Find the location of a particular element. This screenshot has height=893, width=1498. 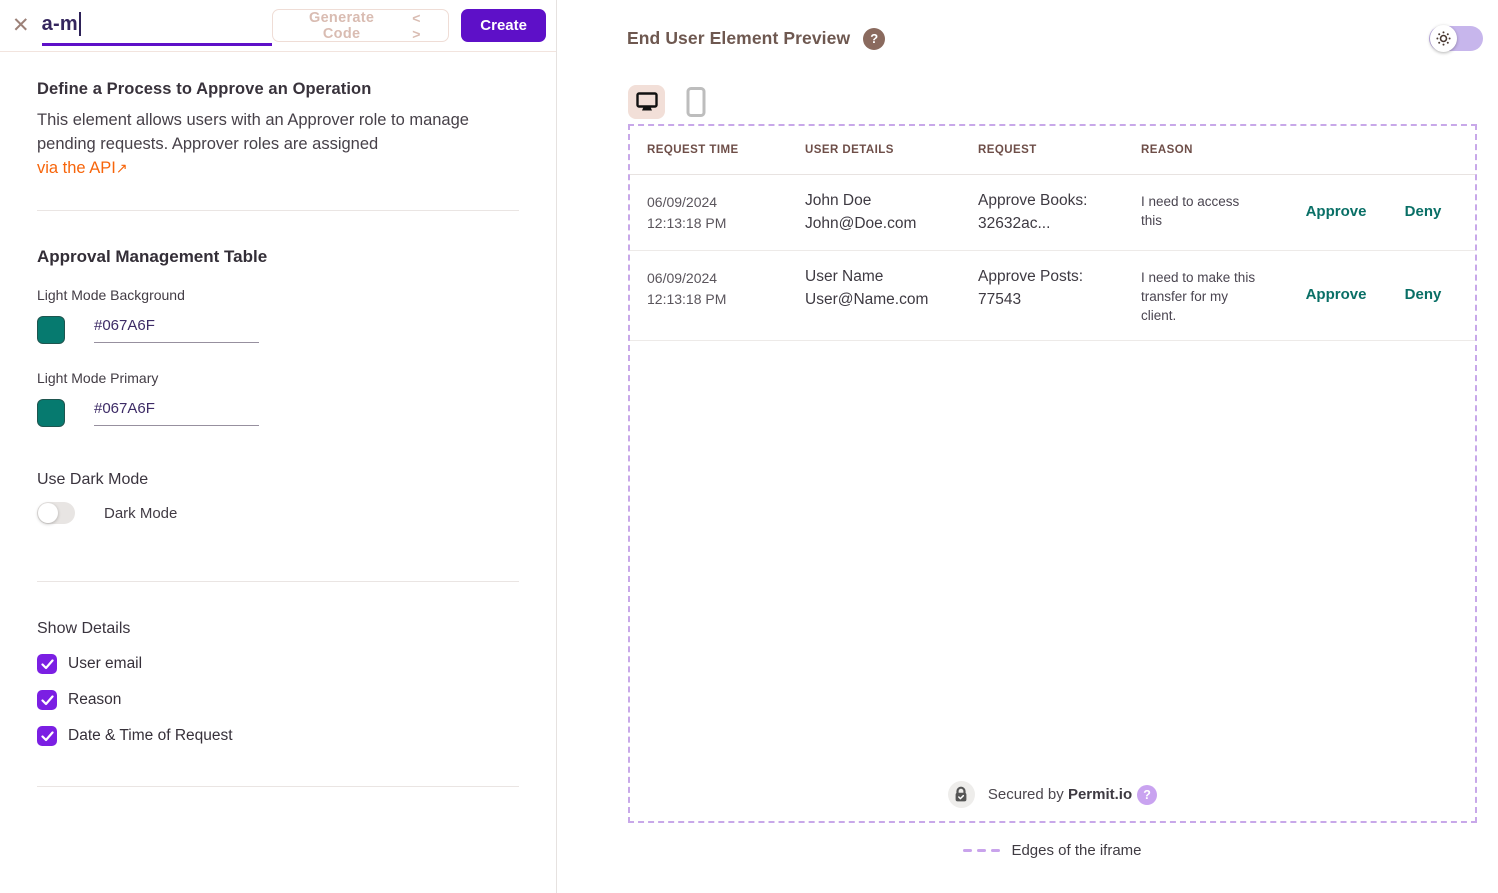

user-details-cell: John Doe John@Doe.com is located at coordinates (861, 212).